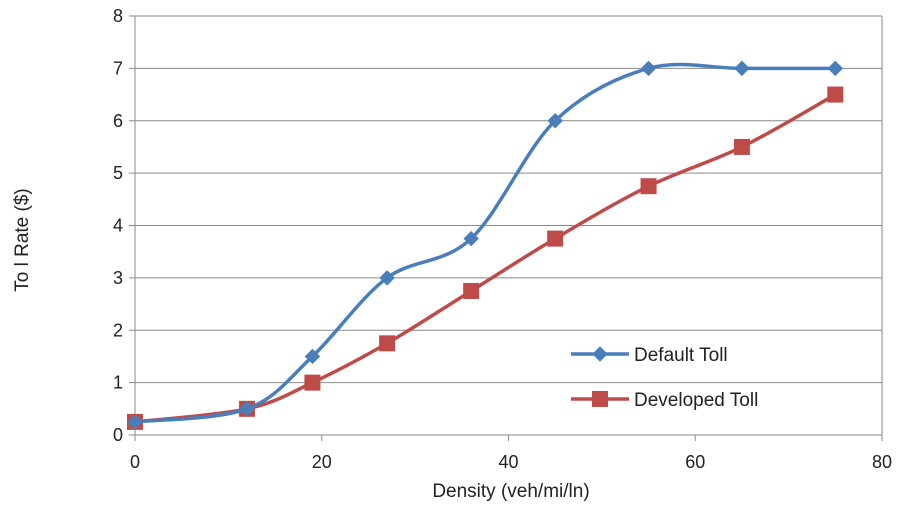  Describe the element at coordinates (882, 462) in the screenshot. I see `x-tick-label: 80` at that location.